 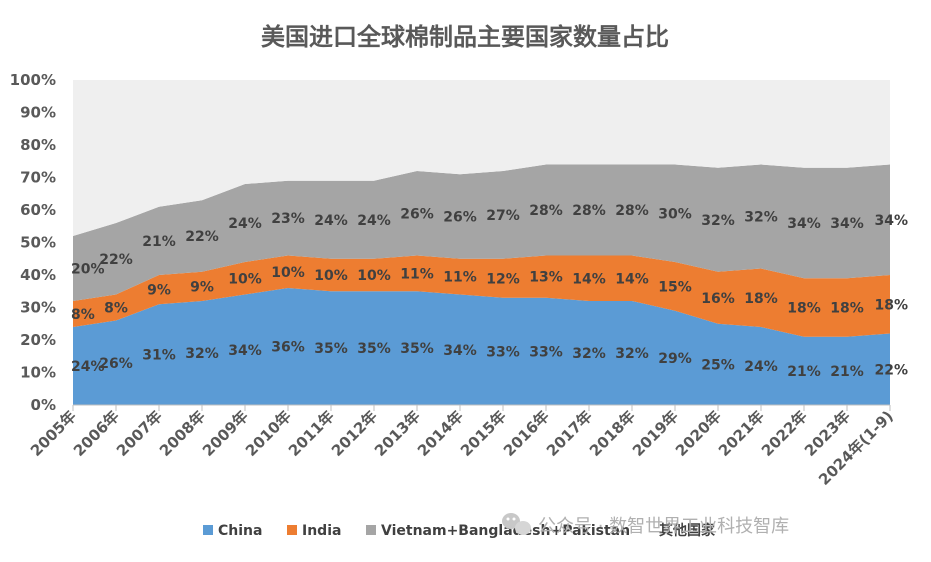 I want to click on data-label: 29%, so click(x=675, y=359).